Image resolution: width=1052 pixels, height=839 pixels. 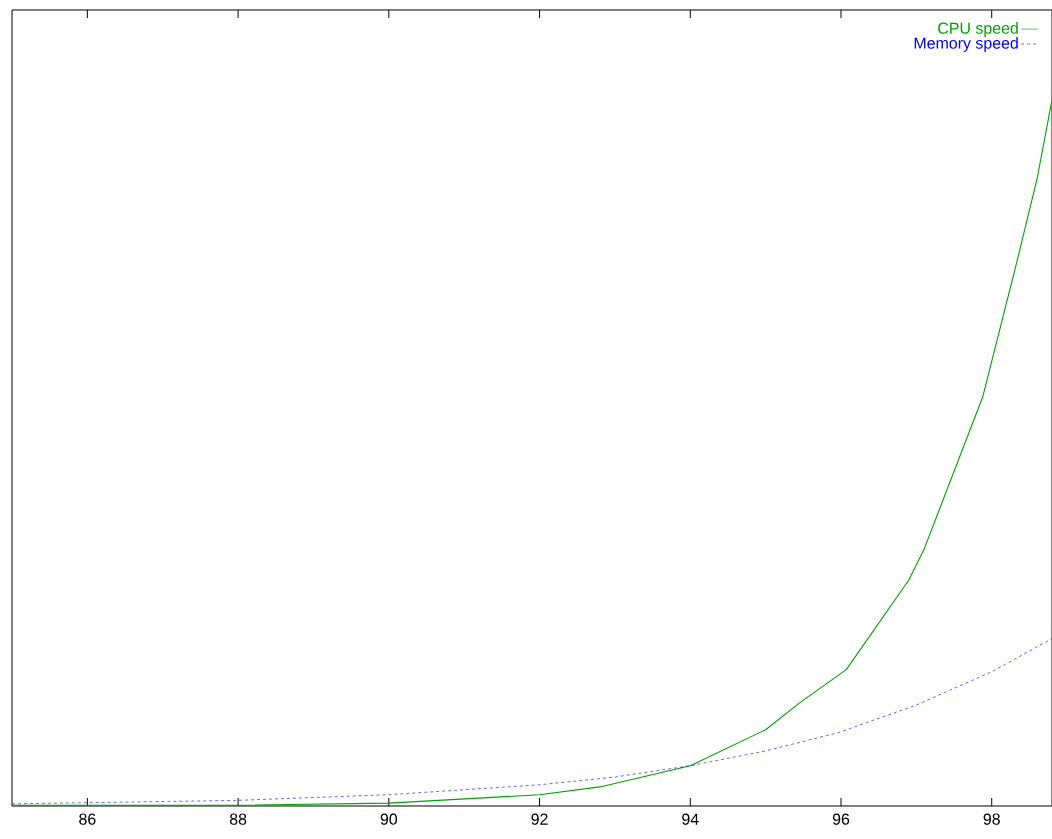 What do you see at coordinates (389, 819) in the screenshot?
I see `x-tick-label: 90` at bounding box center [389, 819].